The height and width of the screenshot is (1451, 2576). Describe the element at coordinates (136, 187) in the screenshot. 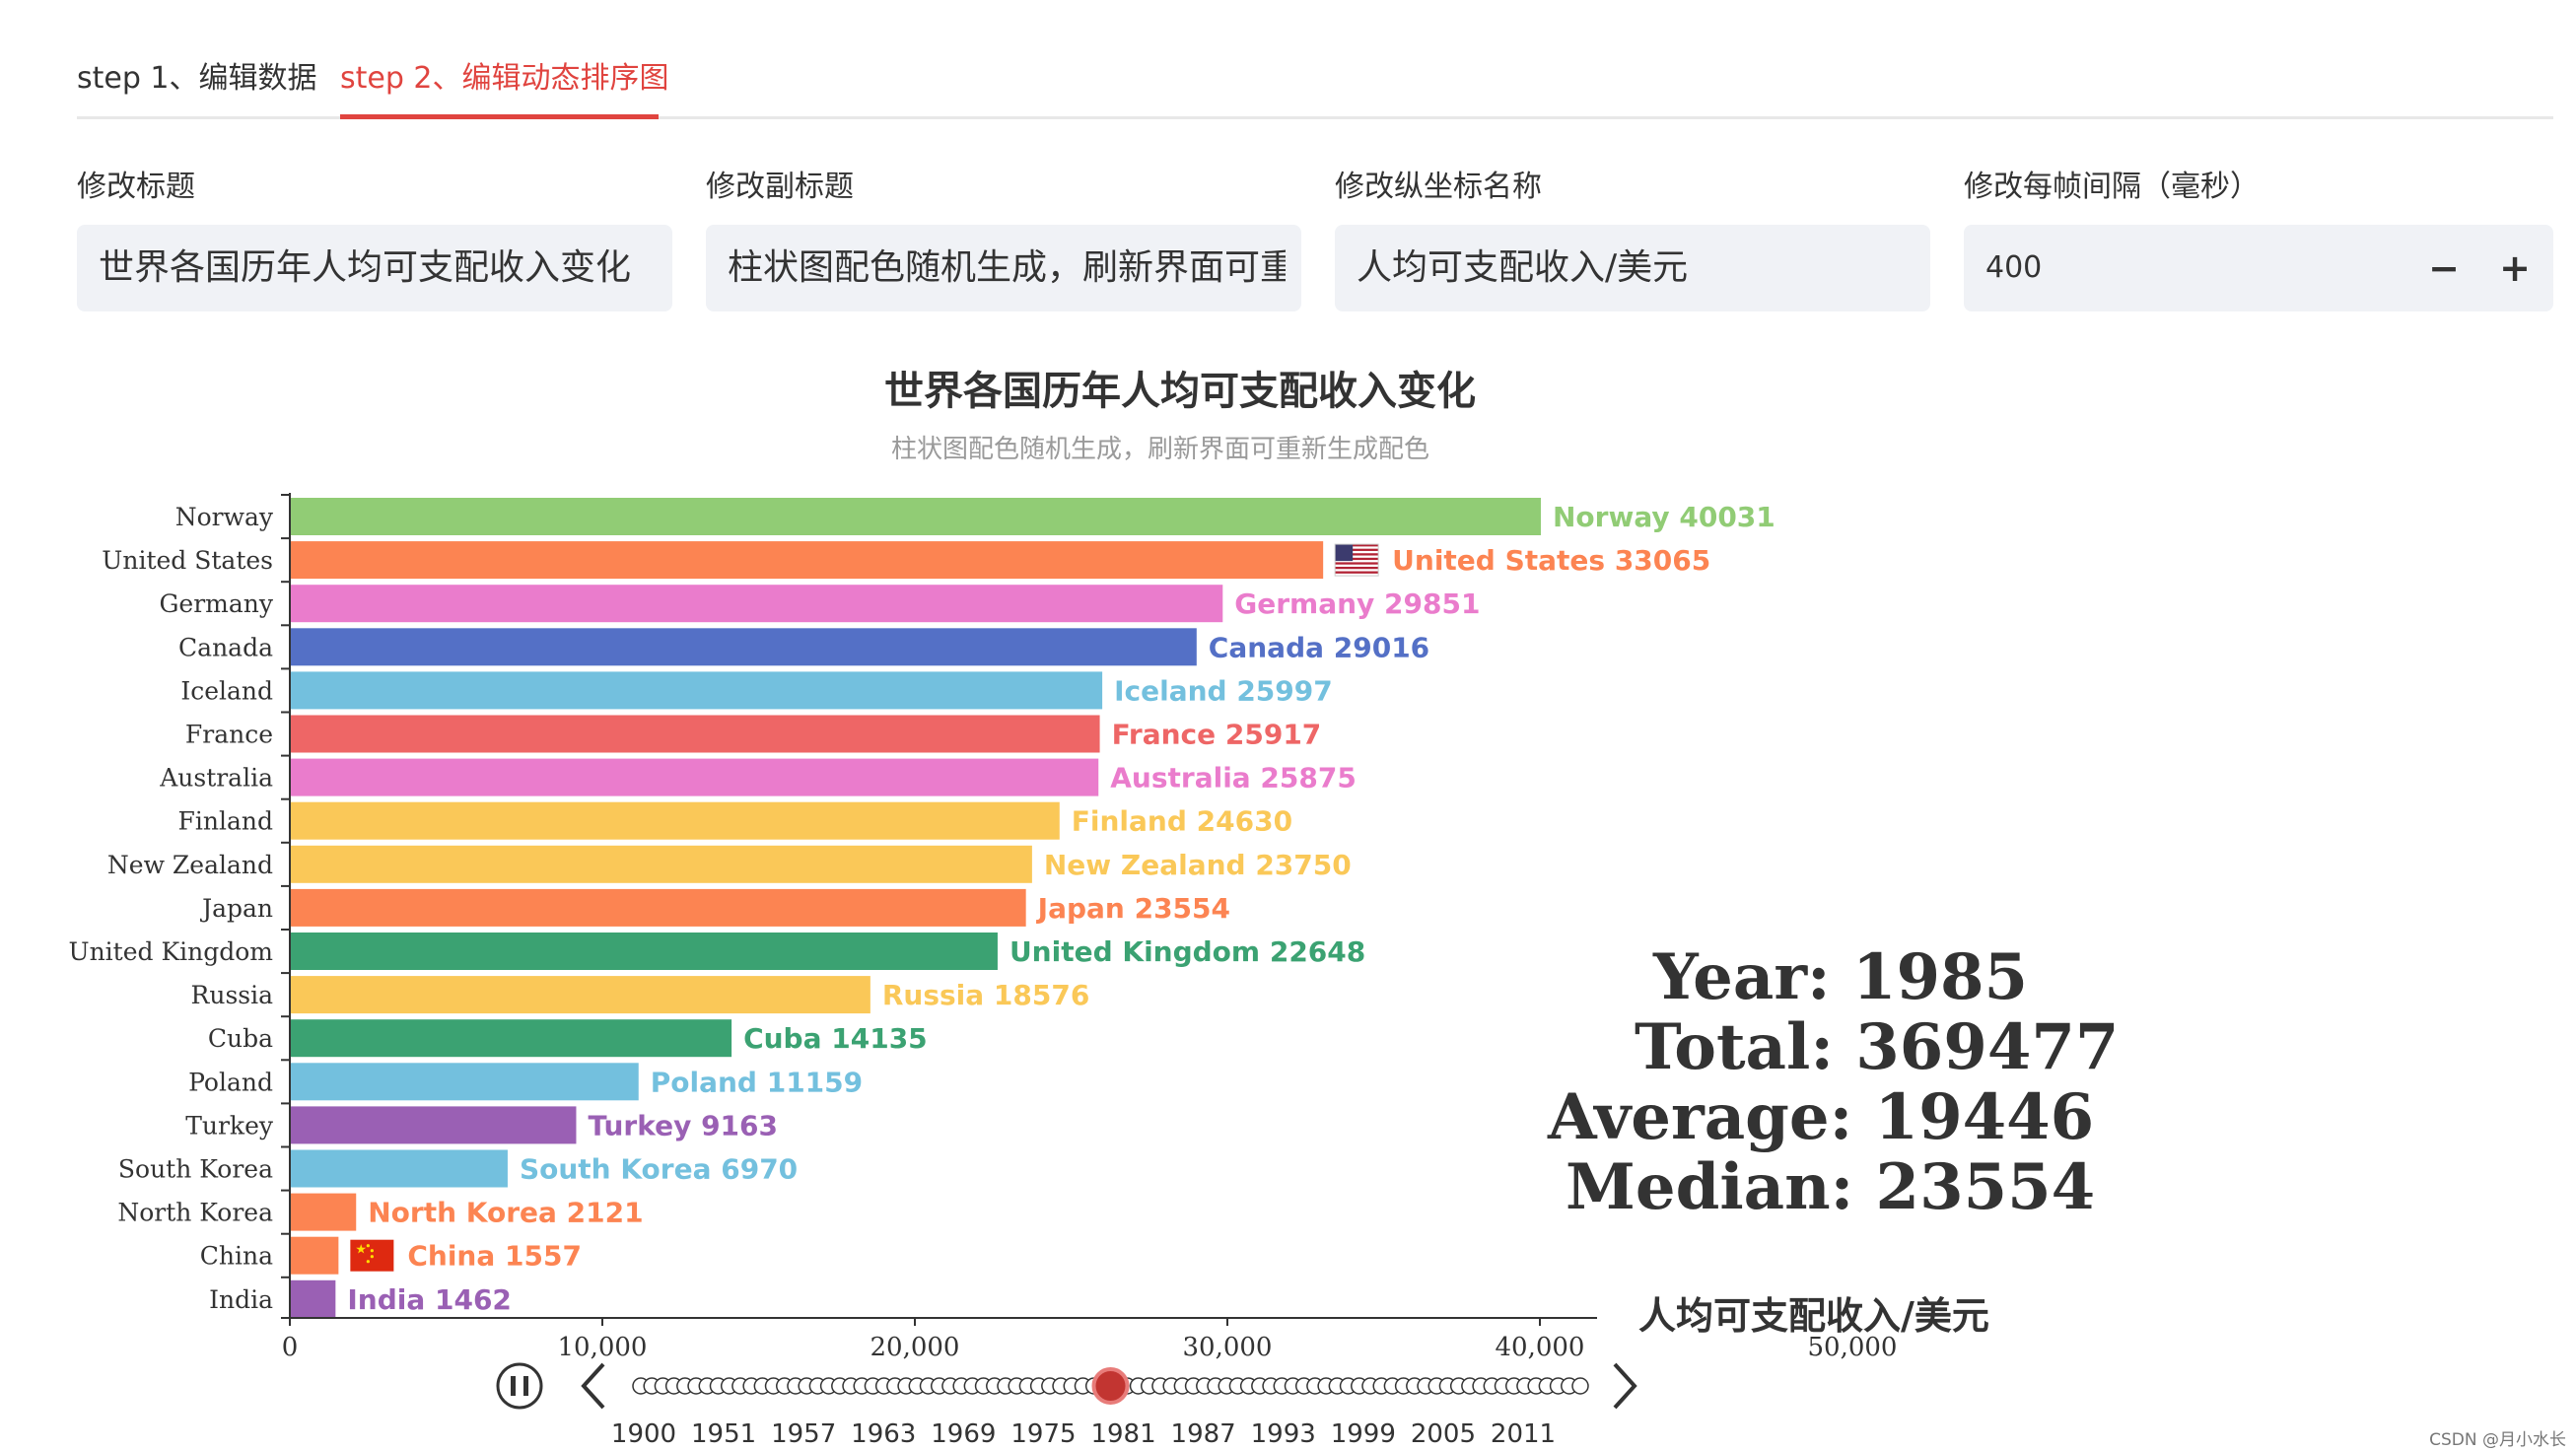

I see `title-field-label: 修改标题` at that location.